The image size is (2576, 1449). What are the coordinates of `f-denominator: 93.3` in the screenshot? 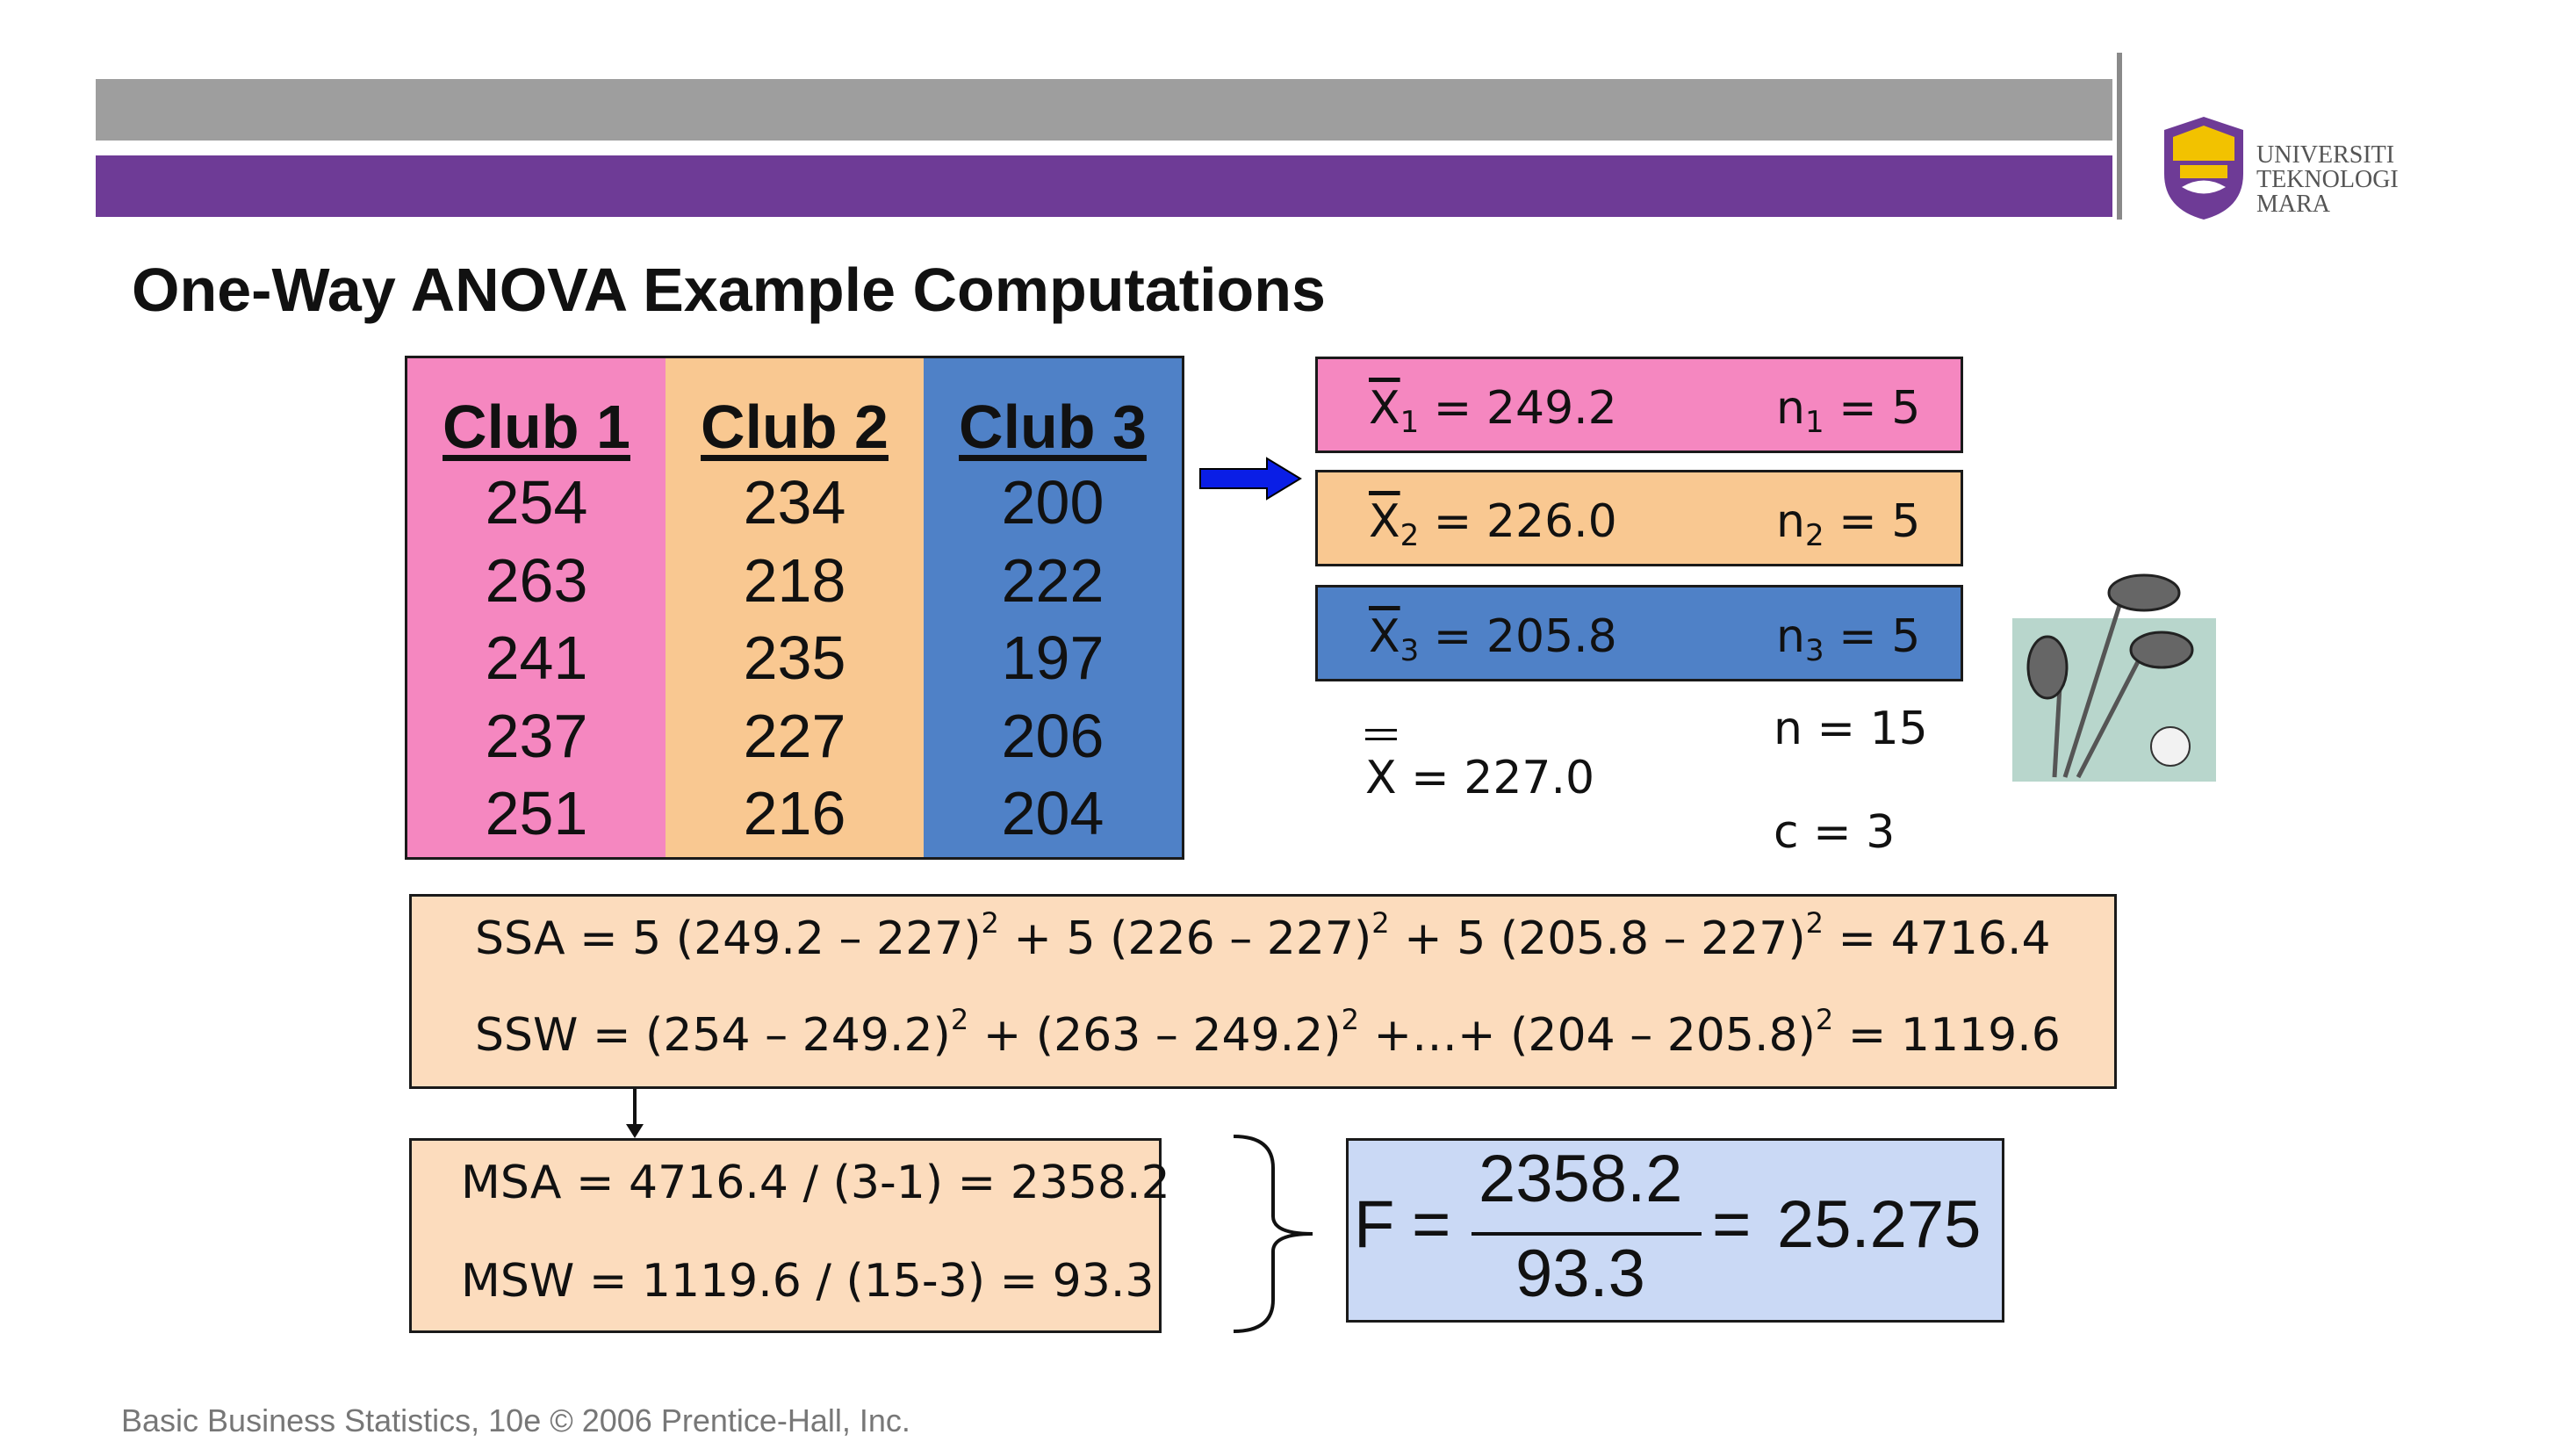 It's located at (1580, 1273).